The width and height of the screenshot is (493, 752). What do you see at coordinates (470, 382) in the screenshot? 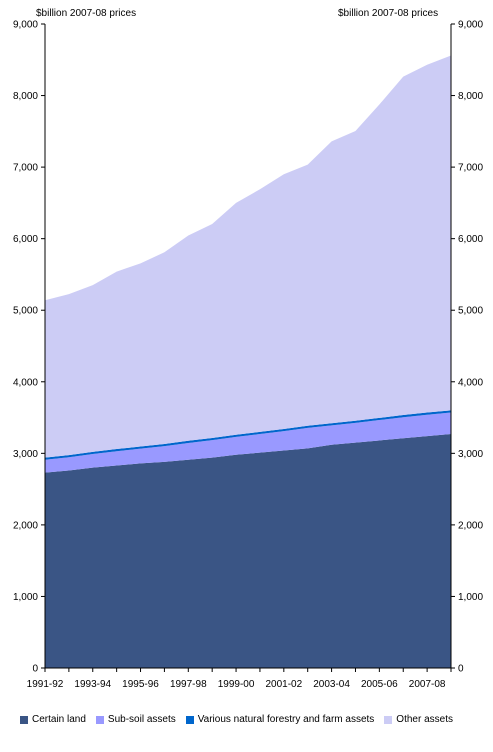
I see `y-tick-label-right: 4,000` at bounding box center [470, 382].